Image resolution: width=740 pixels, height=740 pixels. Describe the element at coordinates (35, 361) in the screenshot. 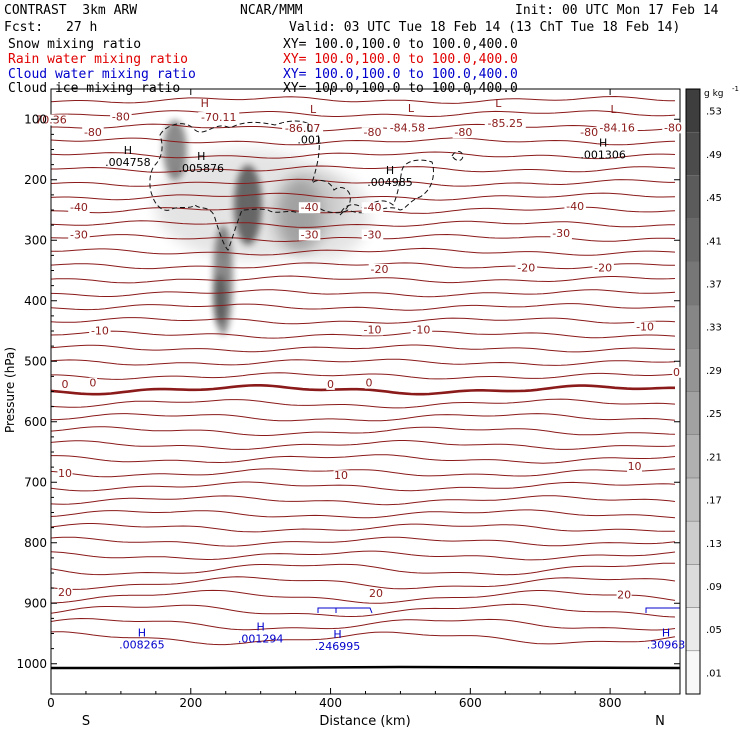

I see `y-tick-label: 500` at that location.